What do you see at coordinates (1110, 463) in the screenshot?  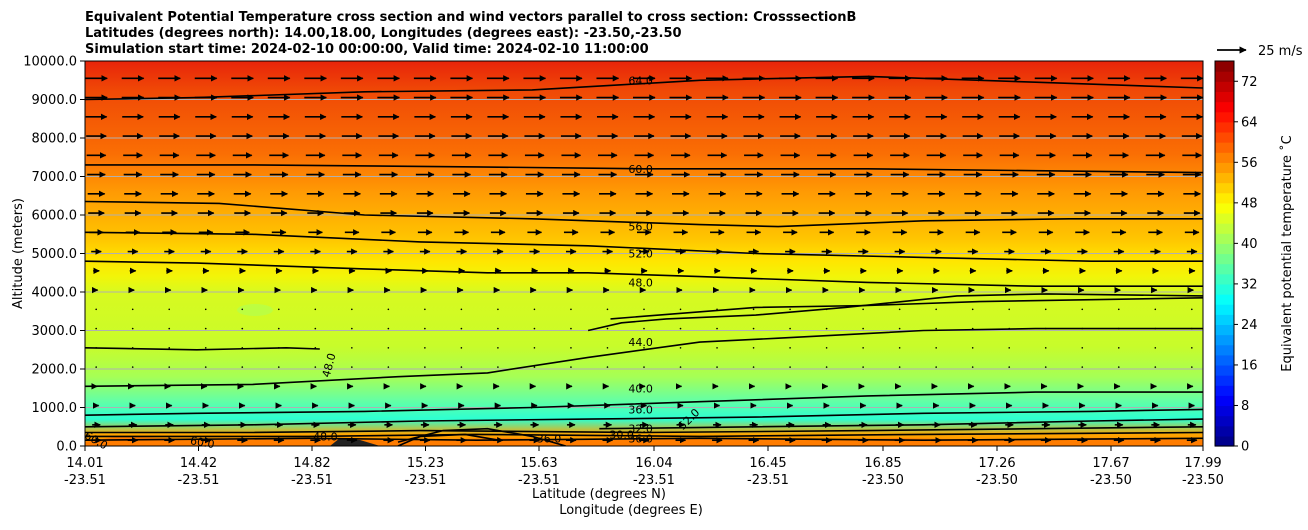 I see `x-tick-lat-9: 17.67` at bounding box center [1110, 463].